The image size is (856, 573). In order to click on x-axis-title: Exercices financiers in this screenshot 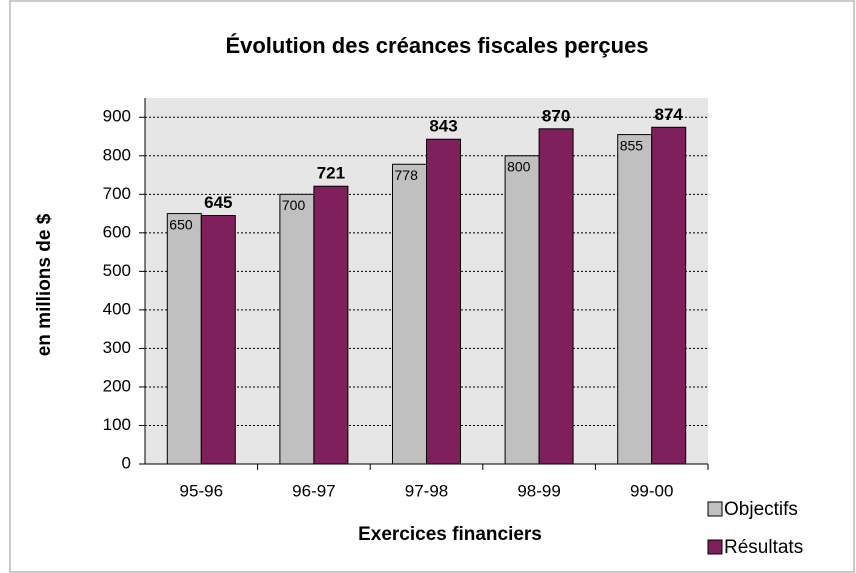, I will do `click(450, 534)`.